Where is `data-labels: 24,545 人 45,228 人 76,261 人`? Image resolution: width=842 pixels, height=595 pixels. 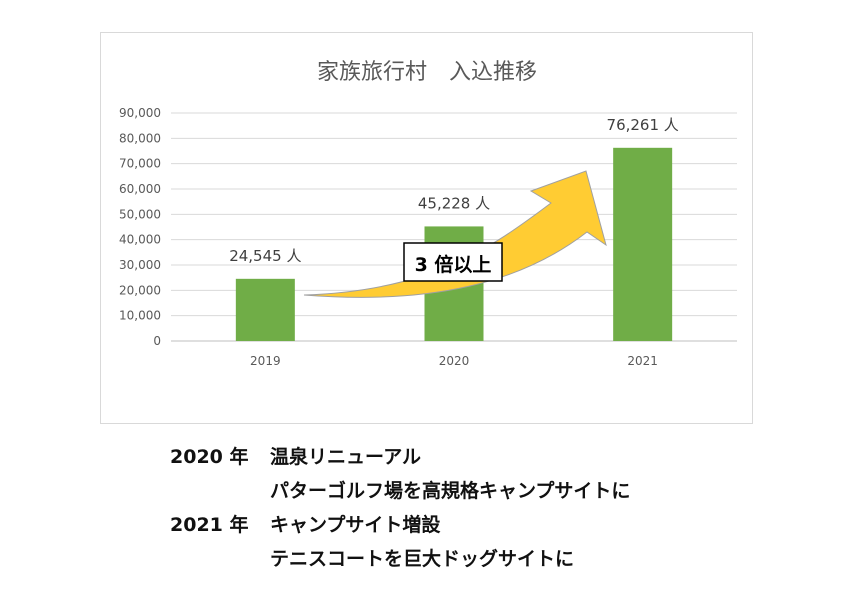 data-labels: 24,545 人 45,228 人 76,261 人 is located at coordinates (454, 190).